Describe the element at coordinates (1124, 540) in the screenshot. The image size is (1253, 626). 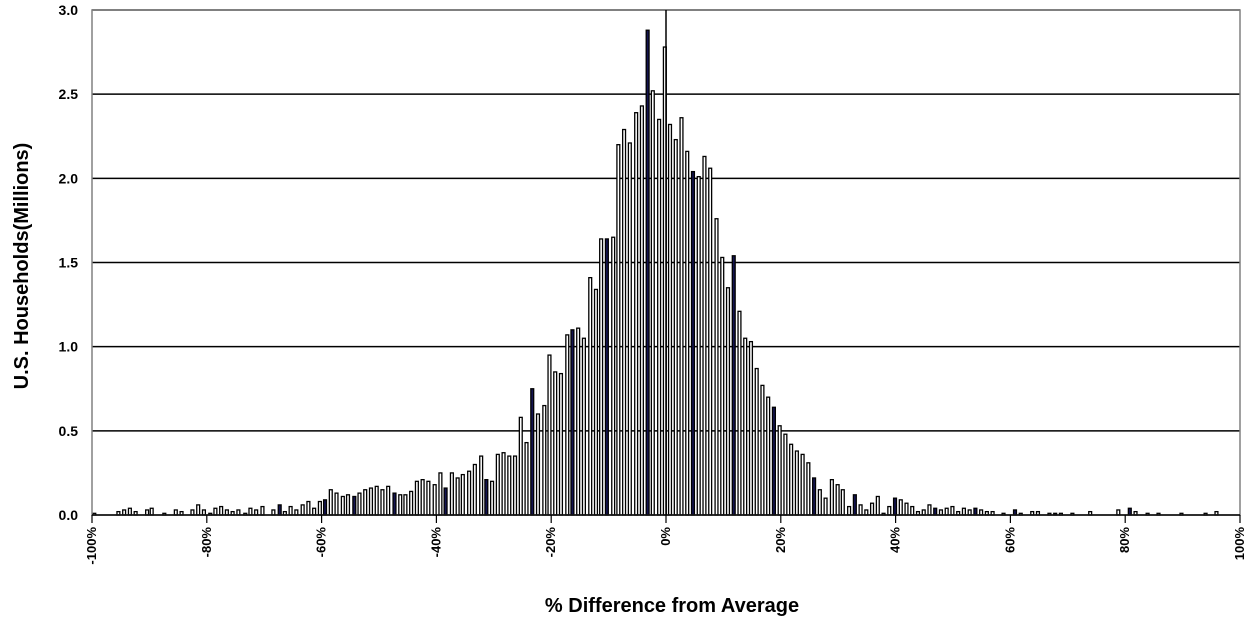
I see `x-tick-label: 80%` at that location.